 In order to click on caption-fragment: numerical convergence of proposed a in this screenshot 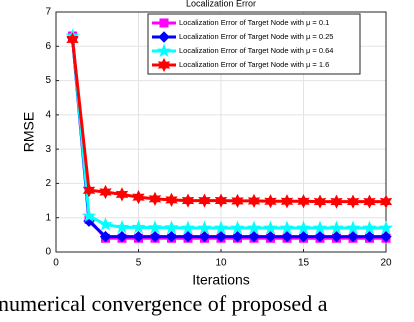, I will do `click(164, 303)`.